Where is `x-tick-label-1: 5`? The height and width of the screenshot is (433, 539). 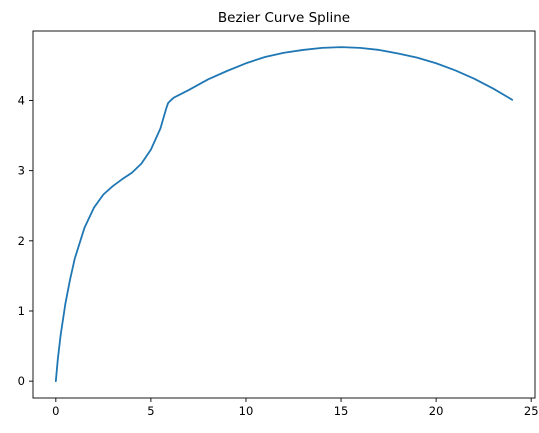 x-tick-label-1: 5 is located at coordinates (150, 411).